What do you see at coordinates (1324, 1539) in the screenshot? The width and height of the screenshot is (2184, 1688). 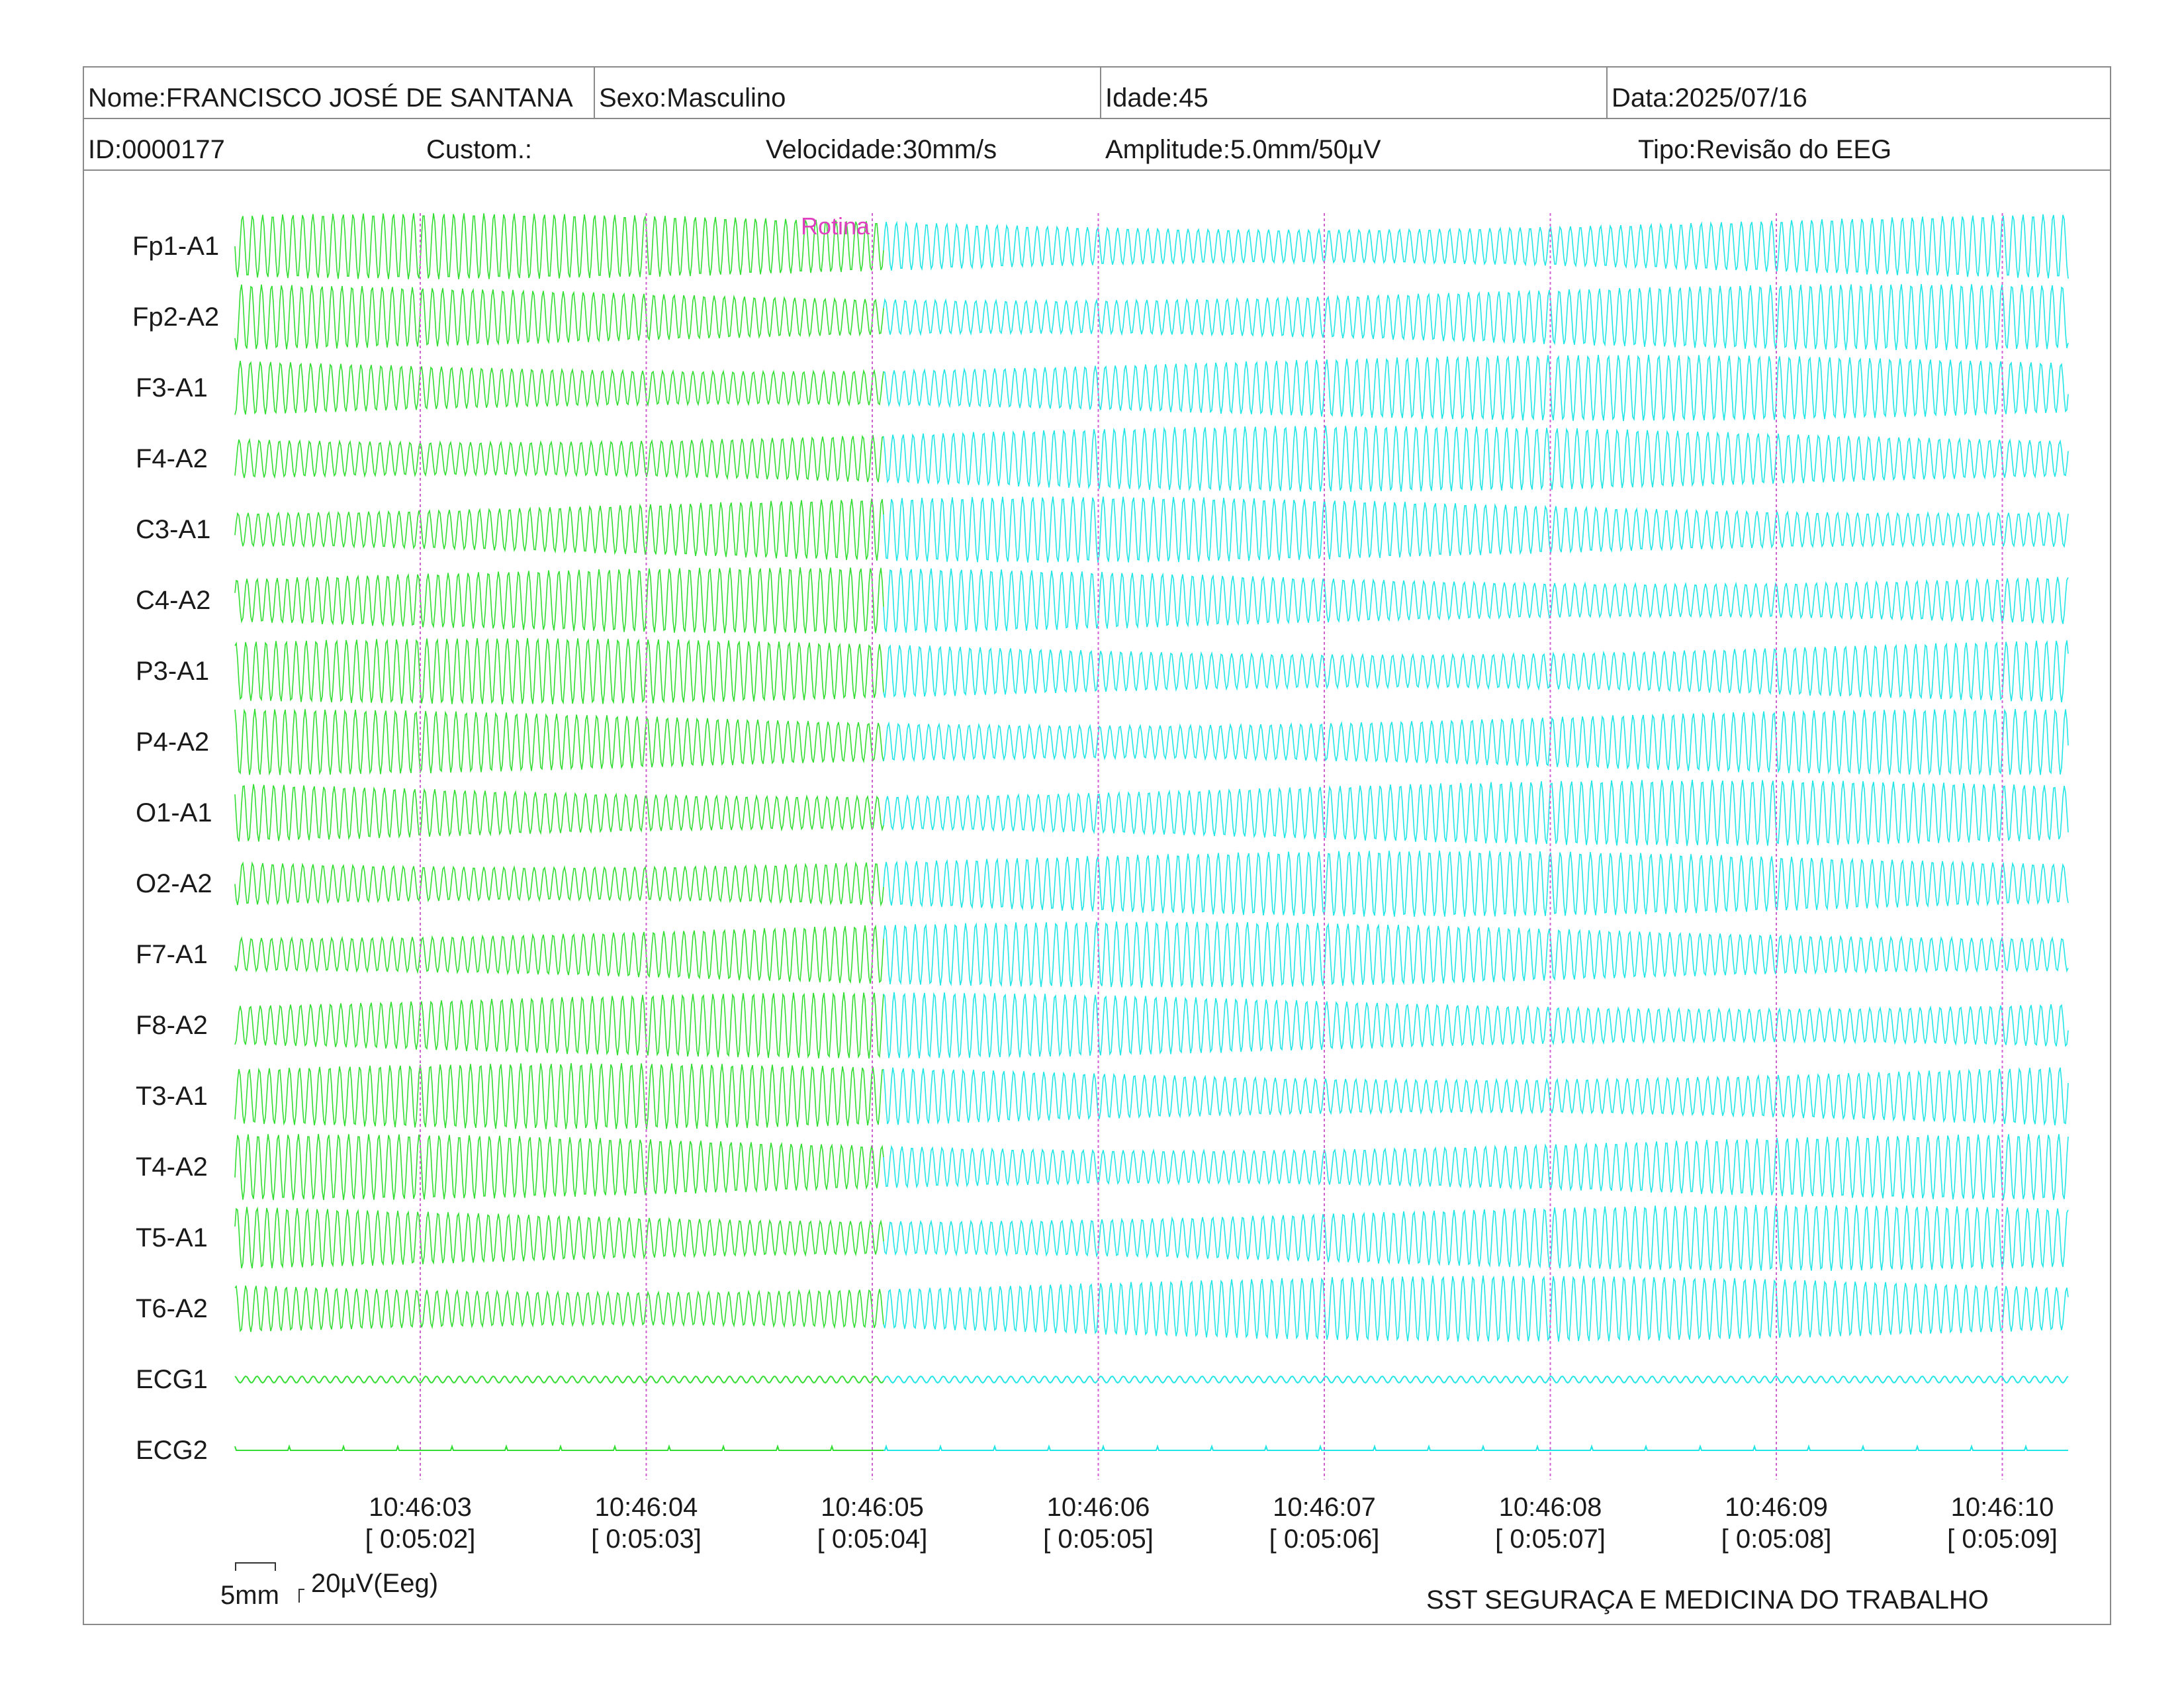 I see `relative-time-label: [ 0:05:06]` at bounding box center [1324, 1539].